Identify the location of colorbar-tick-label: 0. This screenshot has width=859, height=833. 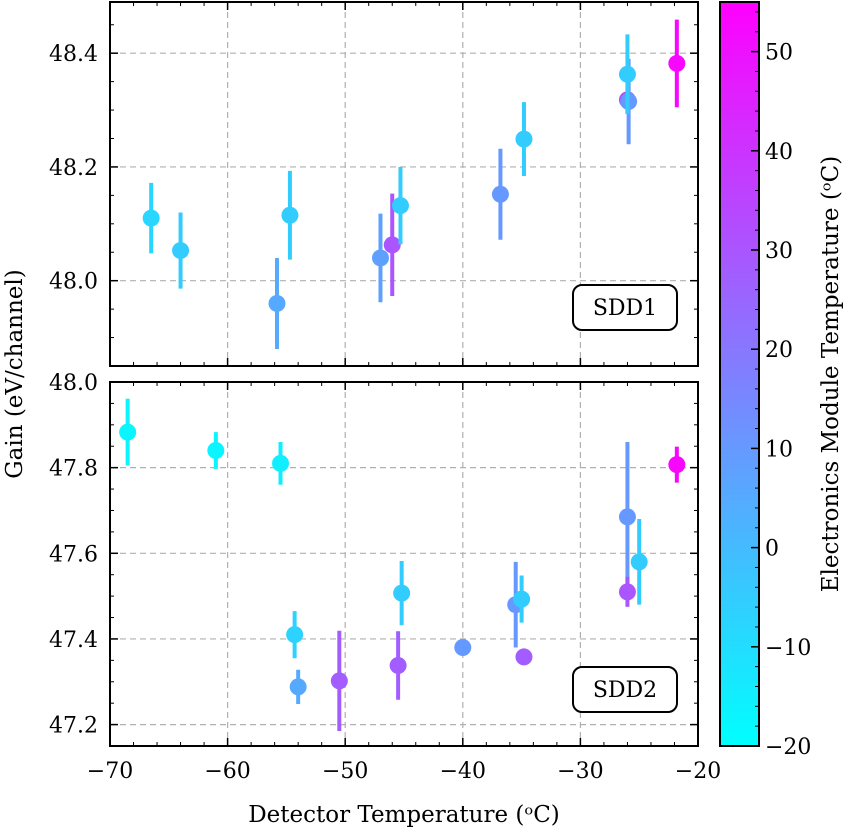
(772, 549).